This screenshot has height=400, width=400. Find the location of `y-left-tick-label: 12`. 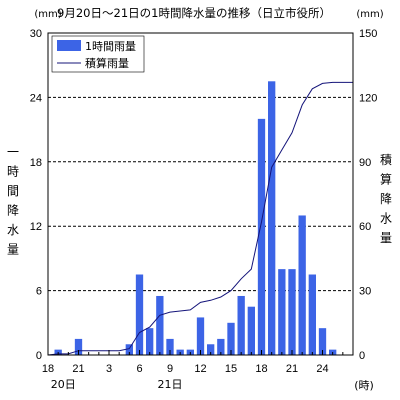

y-left-tick-label: 12 is located at coordinates (36, 227).